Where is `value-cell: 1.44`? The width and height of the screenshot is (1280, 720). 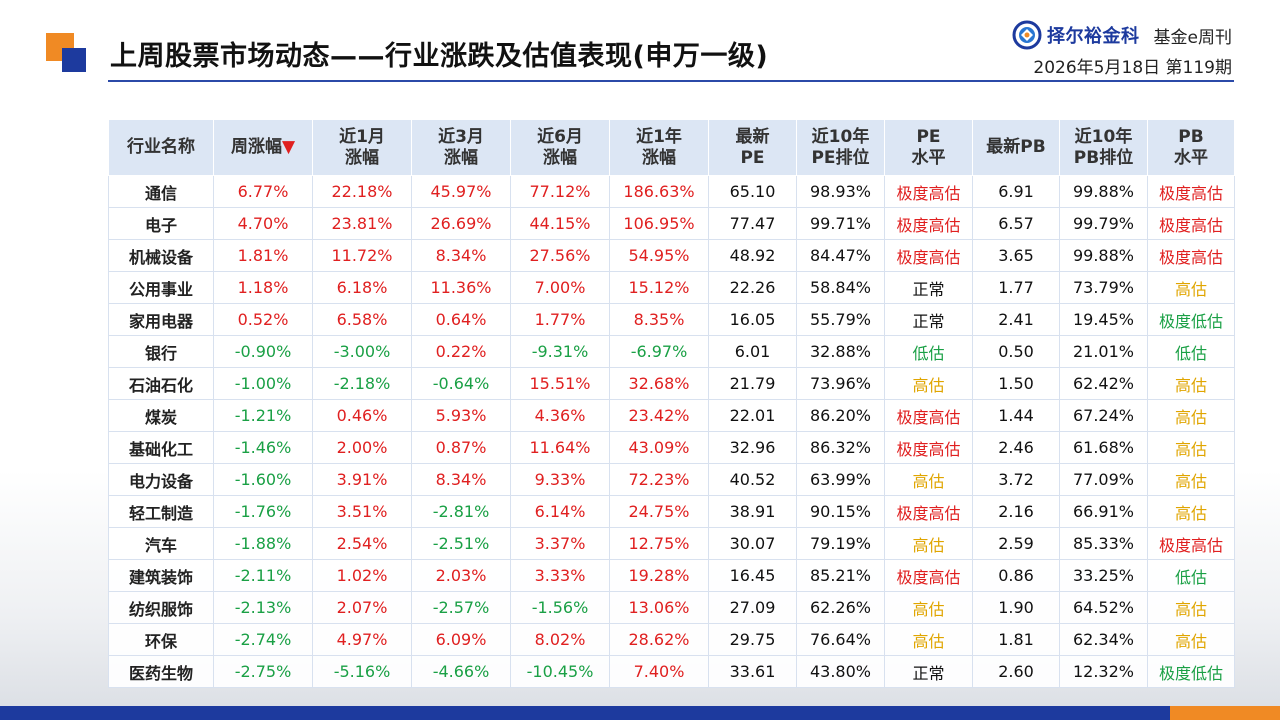
value-cell: 1.44 is located at coordinates (1016, 415).